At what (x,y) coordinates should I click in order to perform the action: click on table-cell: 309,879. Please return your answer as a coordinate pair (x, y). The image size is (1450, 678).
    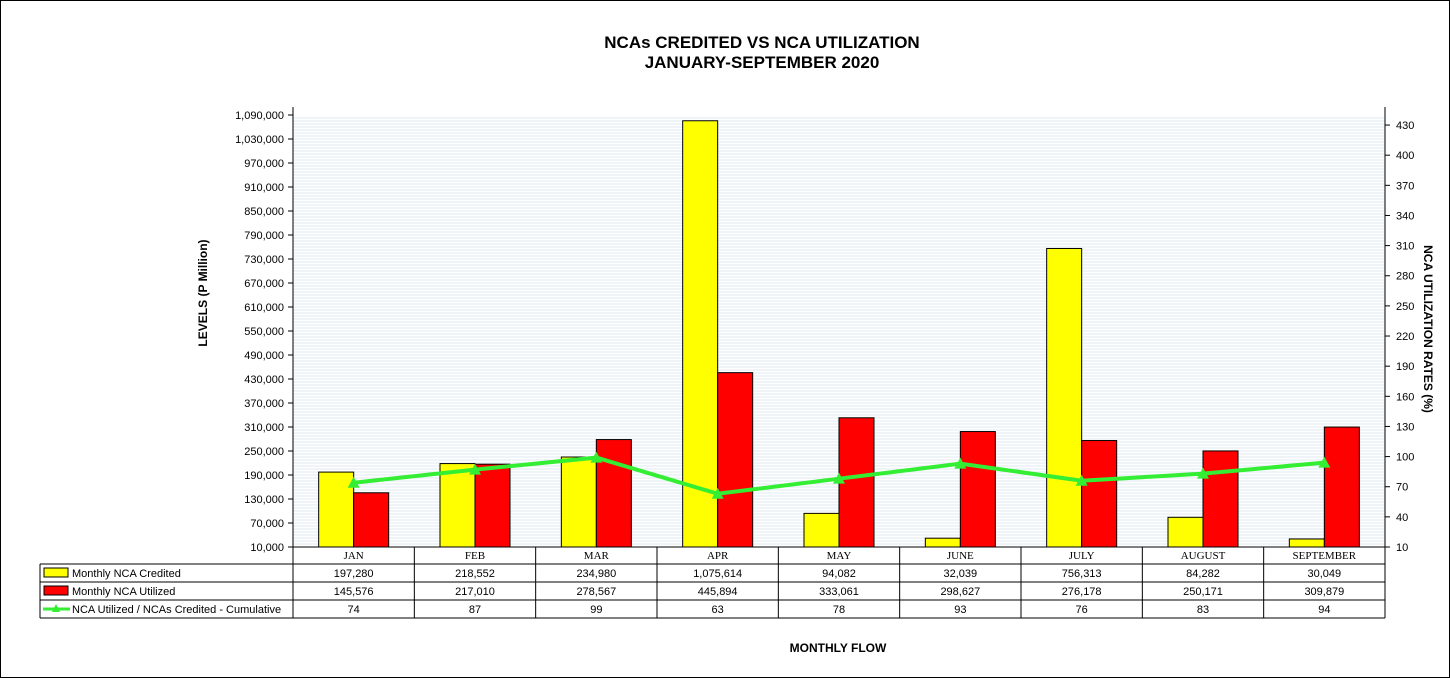
    Looking at the image, I should click on (1324, 592).